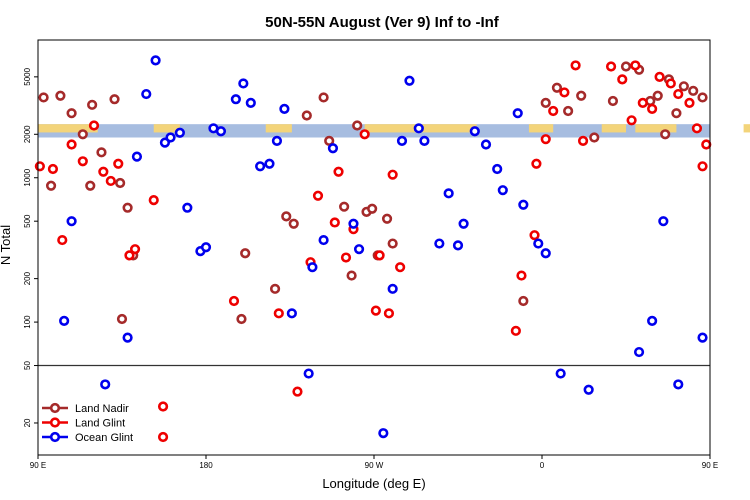 This screenshot has height=500, width=750. Describe the element at coordinates (374, 465) in the screenshot. I see `x-tick-label: 90 W` at that location.